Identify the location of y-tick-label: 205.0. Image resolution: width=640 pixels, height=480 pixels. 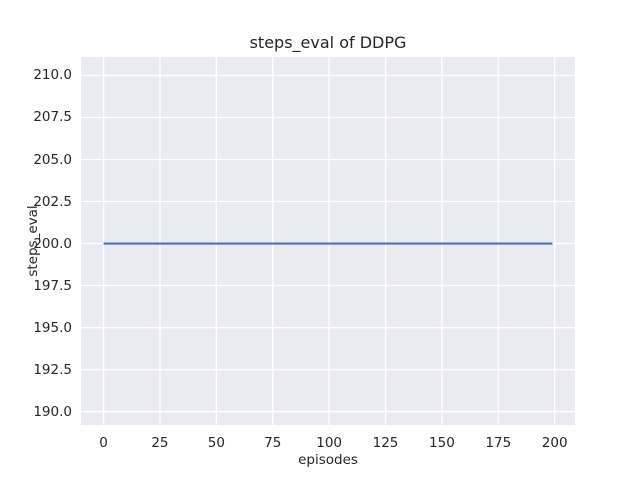
(52, 159).